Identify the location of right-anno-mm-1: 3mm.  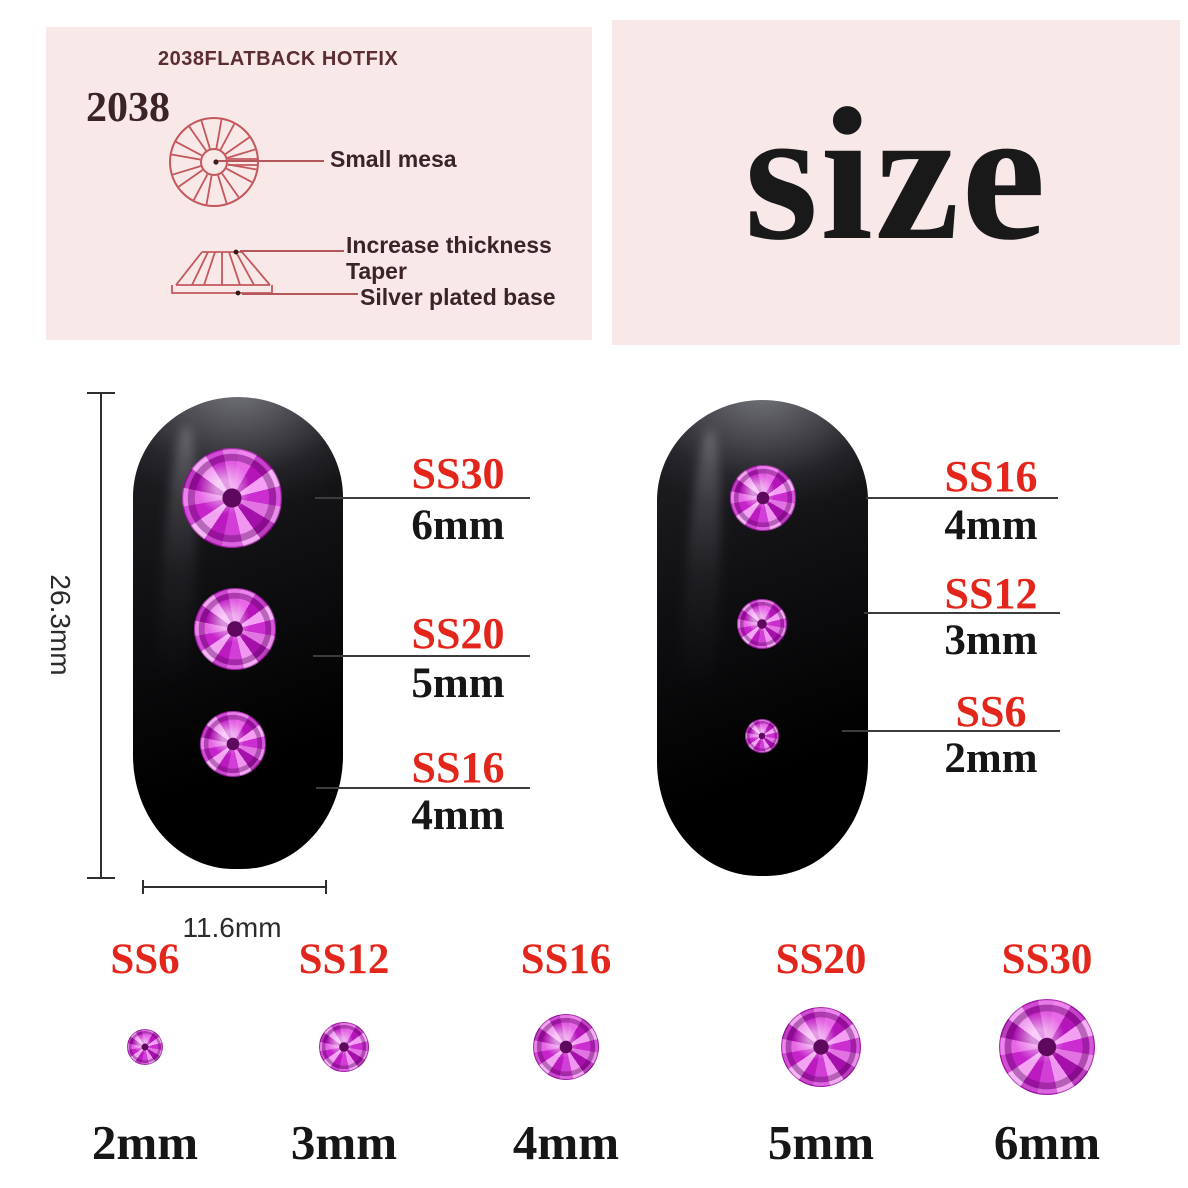
(991, 640).